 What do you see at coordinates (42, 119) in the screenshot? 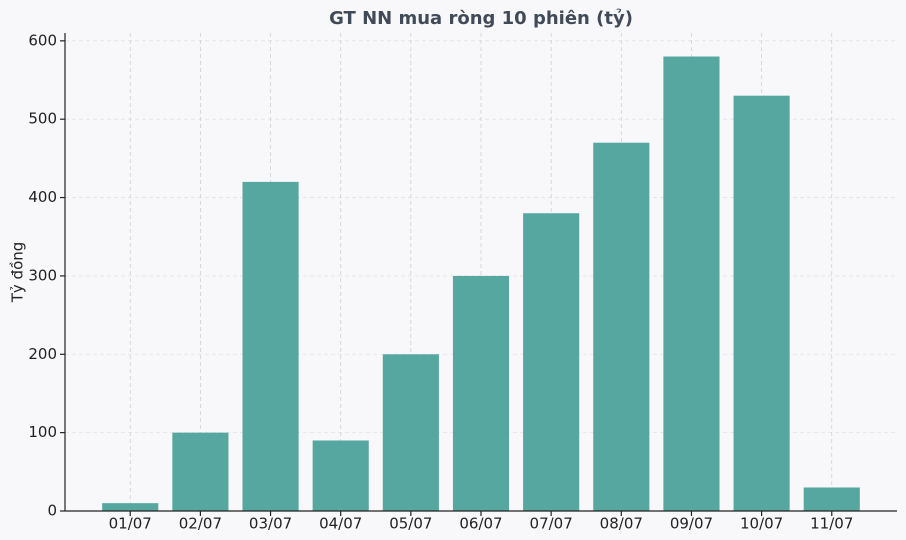
I see `y-tick-label: 500` at bounding box center [42, 119].